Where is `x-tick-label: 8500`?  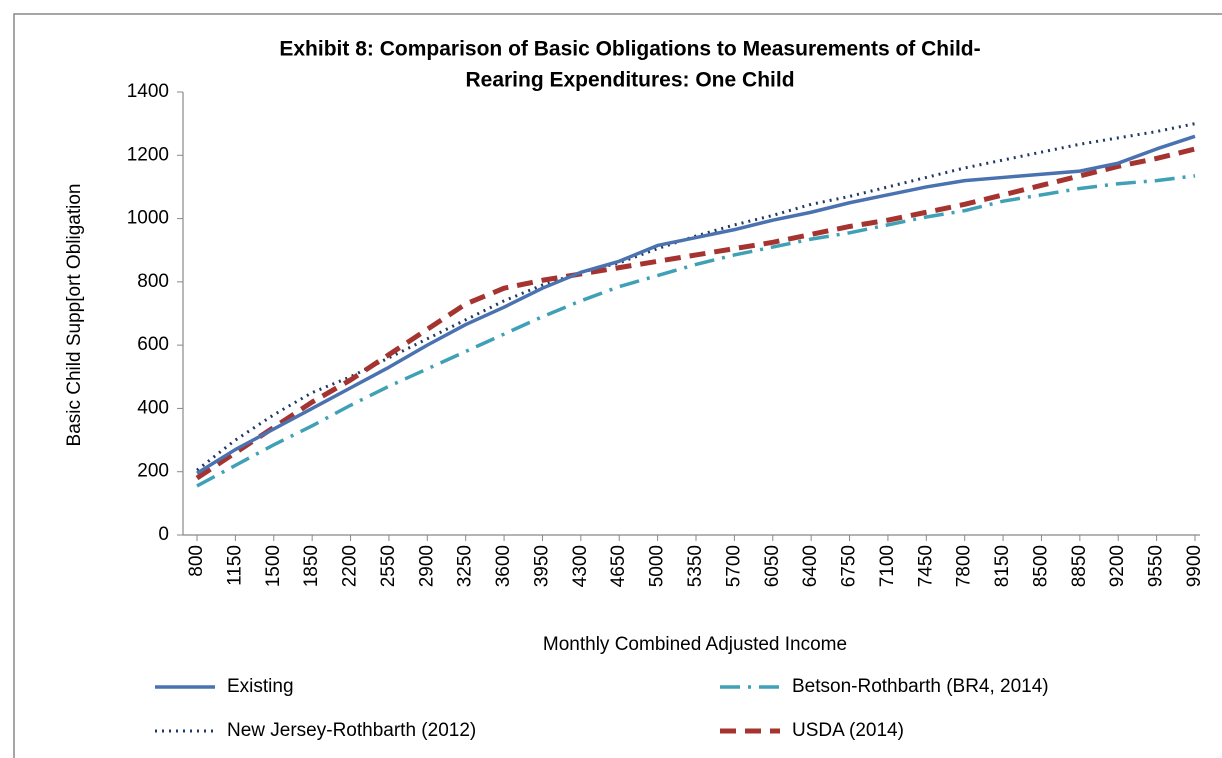
x-tick-label: 8500 is located at coordinates (1040, 566).